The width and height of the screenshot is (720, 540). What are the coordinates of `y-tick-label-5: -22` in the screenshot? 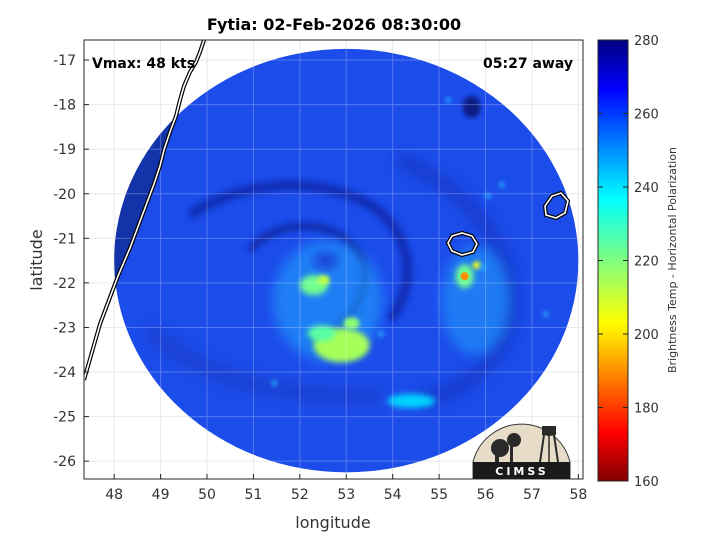 It's located at (64, 284).